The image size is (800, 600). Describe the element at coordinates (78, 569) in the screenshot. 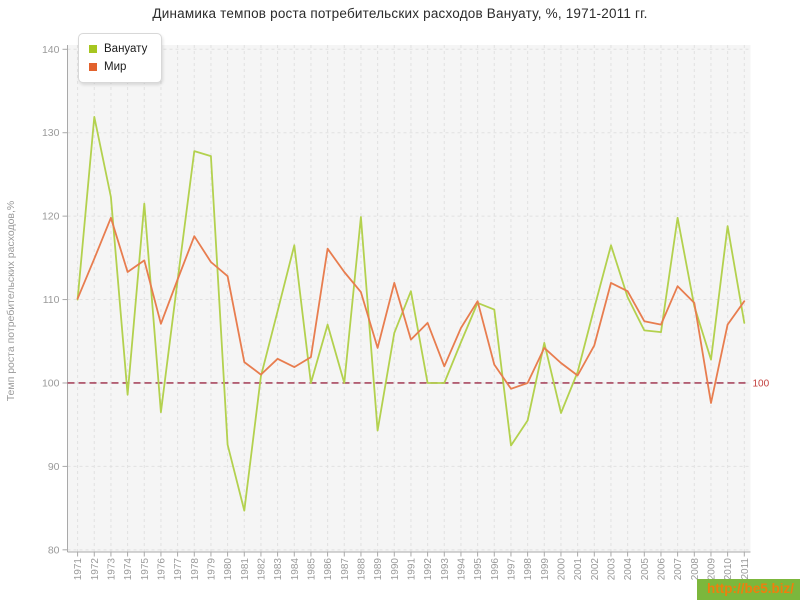

I see `svg-text: 1971` at that location.